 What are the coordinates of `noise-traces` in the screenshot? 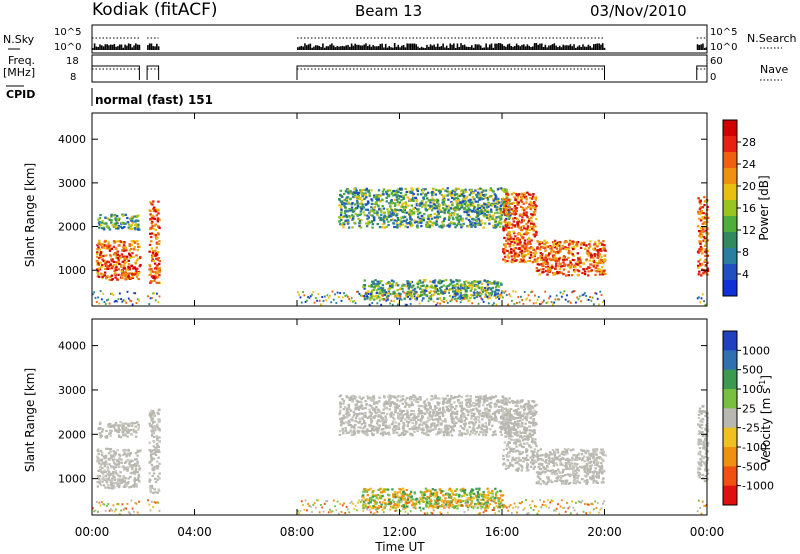 It's located at (400, 43).